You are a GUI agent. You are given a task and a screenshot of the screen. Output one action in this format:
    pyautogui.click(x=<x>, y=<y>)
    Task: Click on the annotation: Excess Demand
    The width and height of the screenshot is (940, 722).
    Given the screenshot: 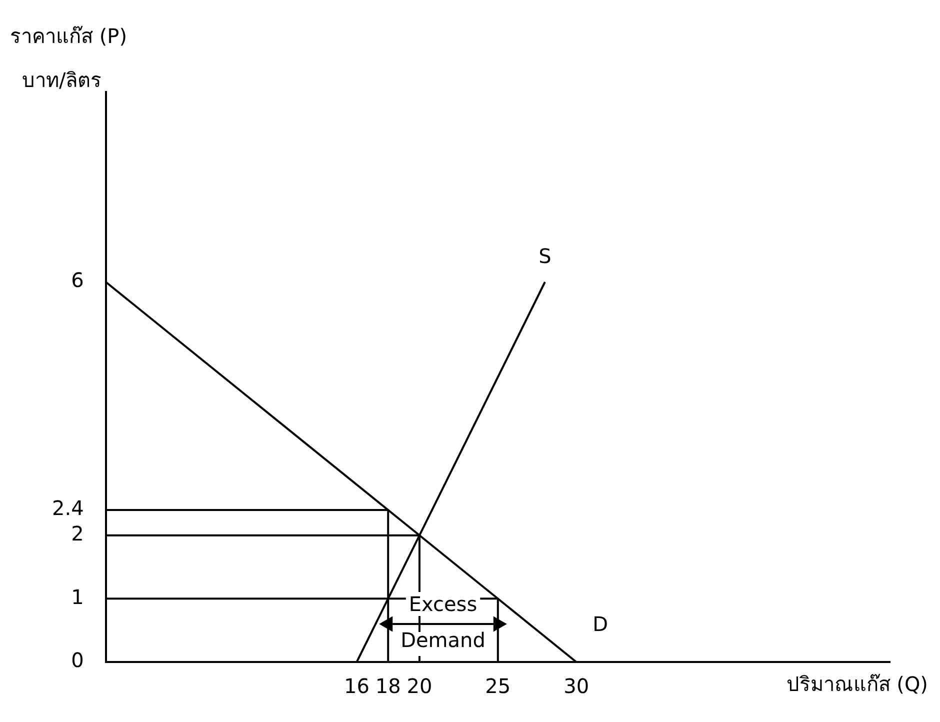 What is the action you would take?
    pyautogui.click(x=443, y=622)
    